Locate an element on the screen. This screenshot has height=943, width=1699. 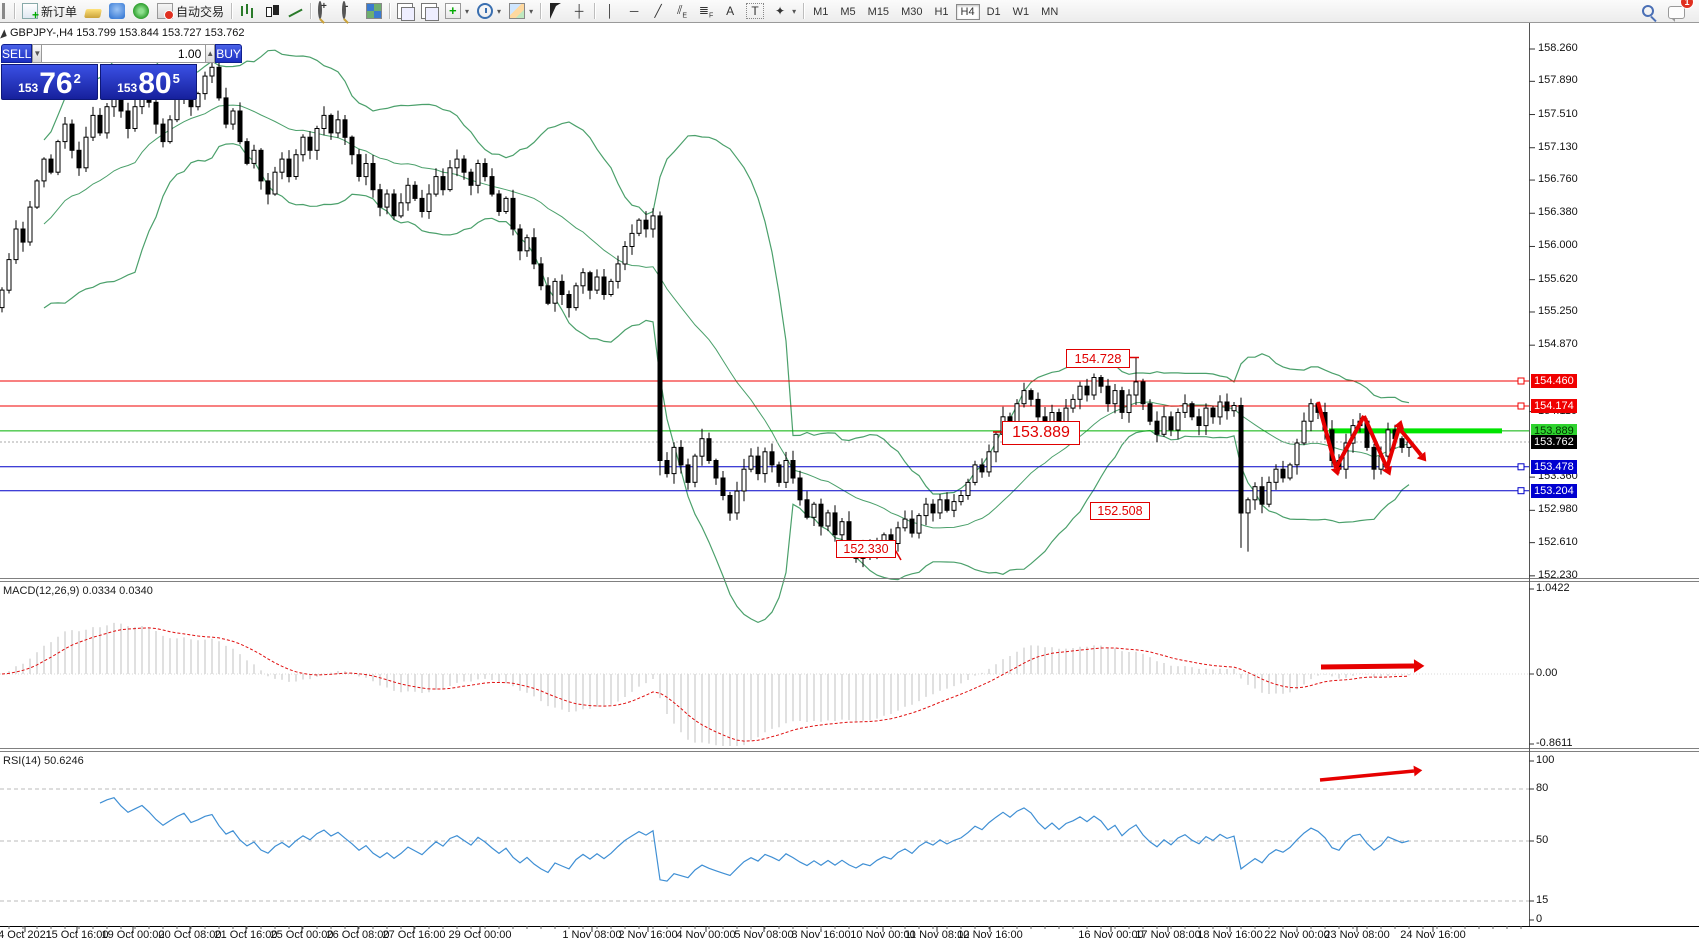
arrange-icon is located at coordinates (430, 12).